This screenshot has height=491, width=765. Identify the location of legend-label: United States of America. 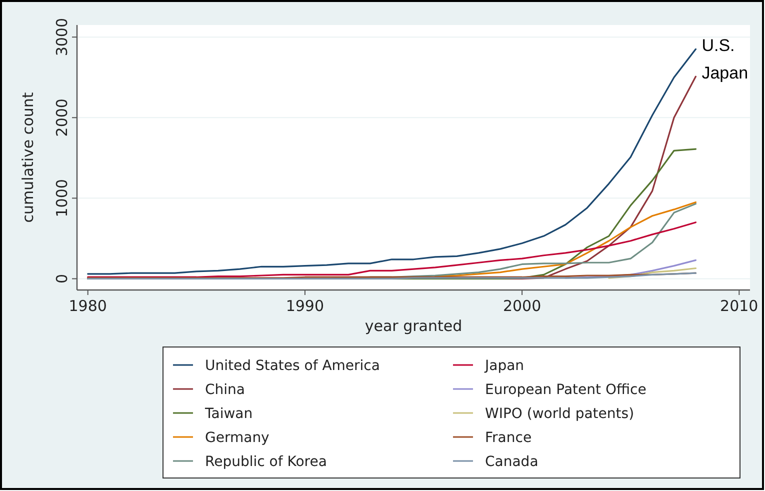
(292, 366).